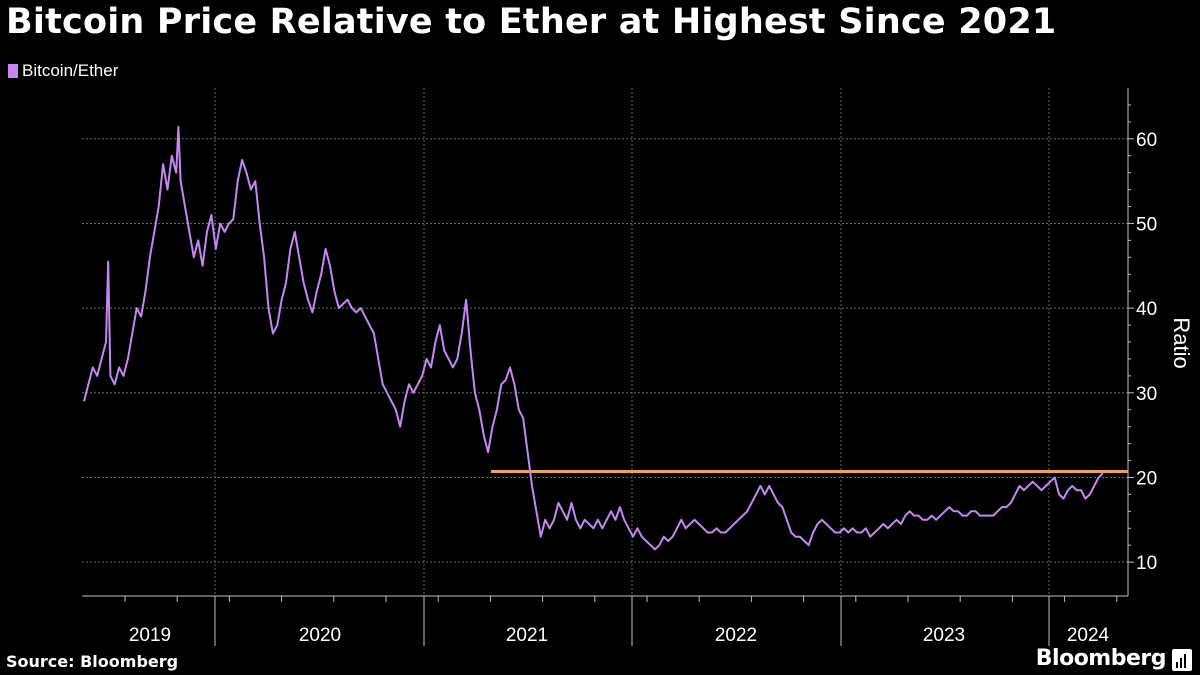 Image resolution: width=1200 pixels, height=675 pixels. Describe the element at coordinates (1146, 140) in the screenshot. I see `y-tick-label: 60` at that location.